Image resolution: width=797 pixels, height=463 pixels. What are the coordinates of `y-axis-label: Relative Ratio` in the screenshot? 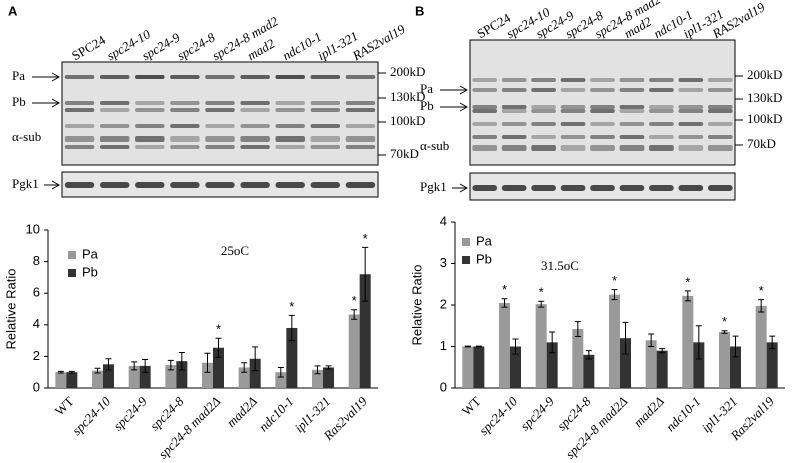 It's located at (10, 309).